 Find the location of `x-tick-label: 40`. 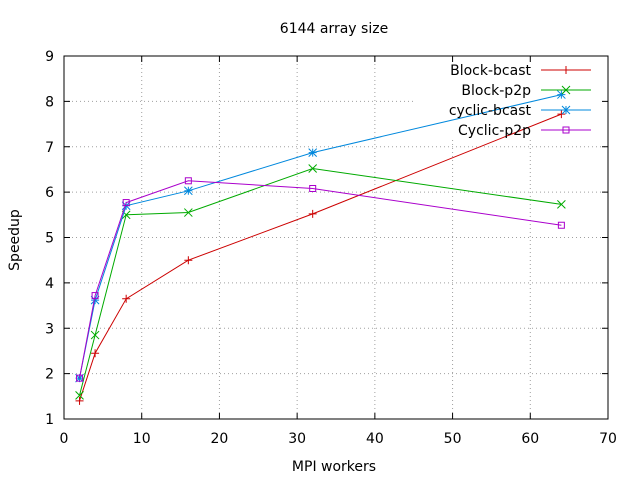

x-tick-label: 40 is located at coordinates (375, 439).